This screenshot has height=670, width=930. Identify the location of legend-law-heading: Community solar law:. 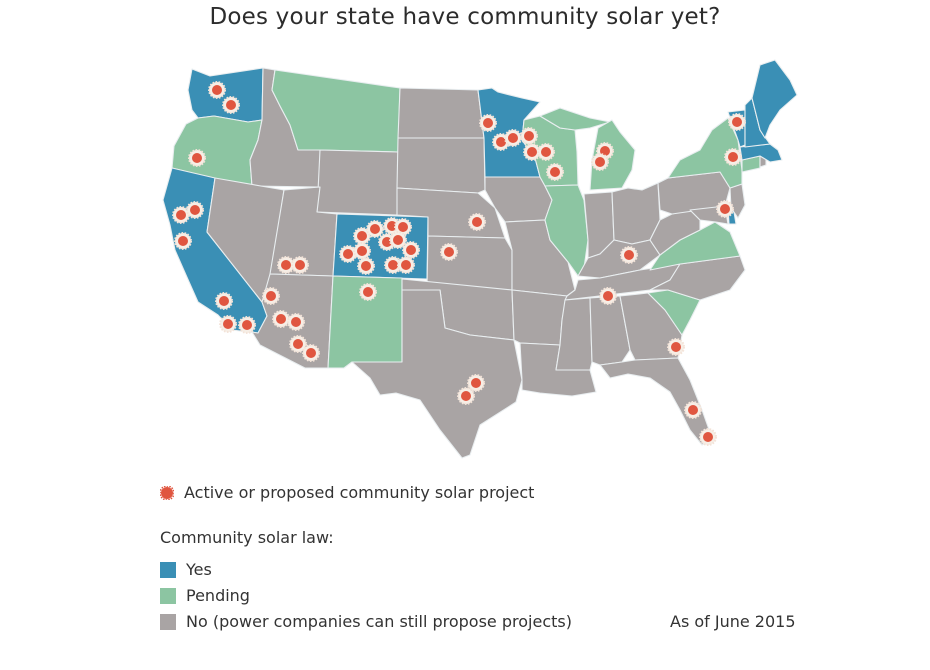
(247, 537).